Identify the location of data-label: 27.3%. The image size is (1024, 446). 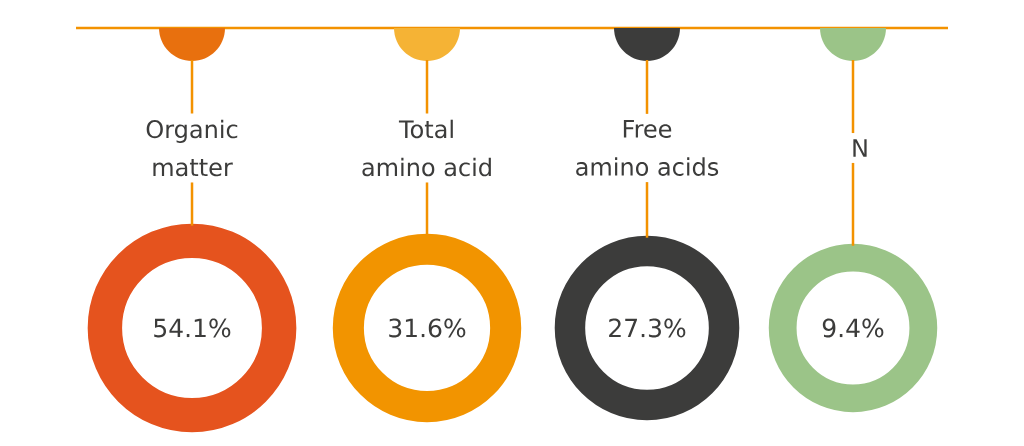
(647, 328).